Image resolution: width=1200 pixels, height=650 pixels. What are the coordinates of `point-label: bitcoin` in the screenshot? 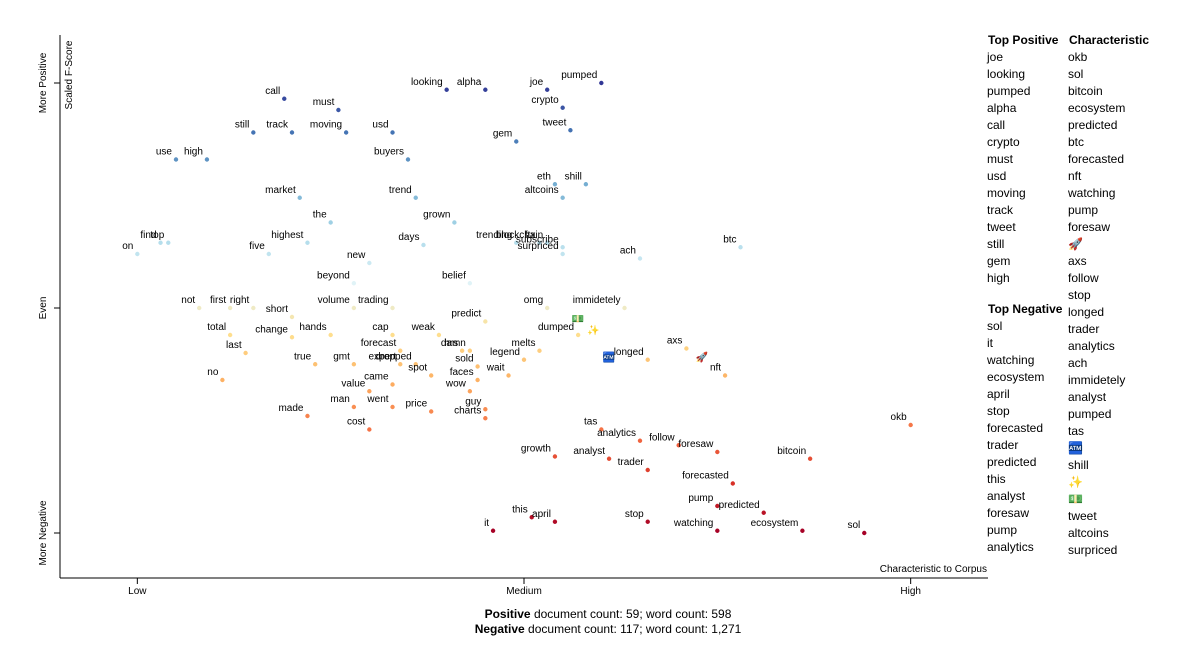 It's located at (791, 451).